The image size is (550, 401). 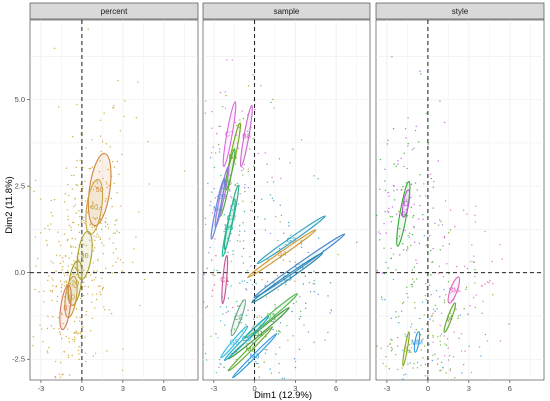 I want to click on x-tick-label: 0, so click(x=255, y=388).